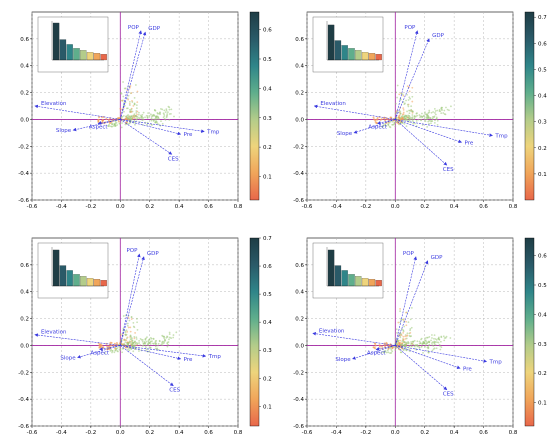 The height and width of the screenshot is (446, 550). I want to click on loading-arrow-slope, so click(374, 126).